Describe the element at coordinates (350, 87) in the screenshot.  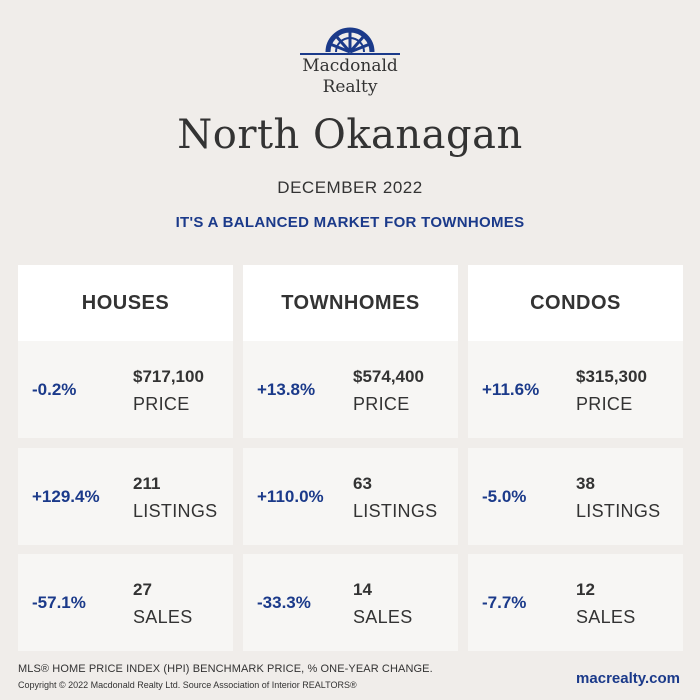
I see `brand-name-line2: Realty` at that location.